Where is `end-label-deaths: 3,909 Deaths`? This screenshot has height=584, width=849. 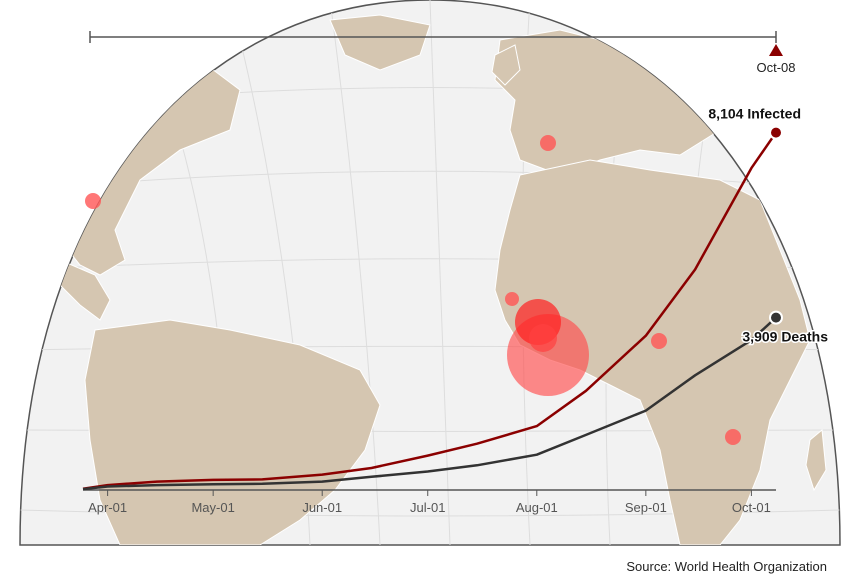
end-label-deaths: 3,909 Deaths is located at coordinates (785, 337).